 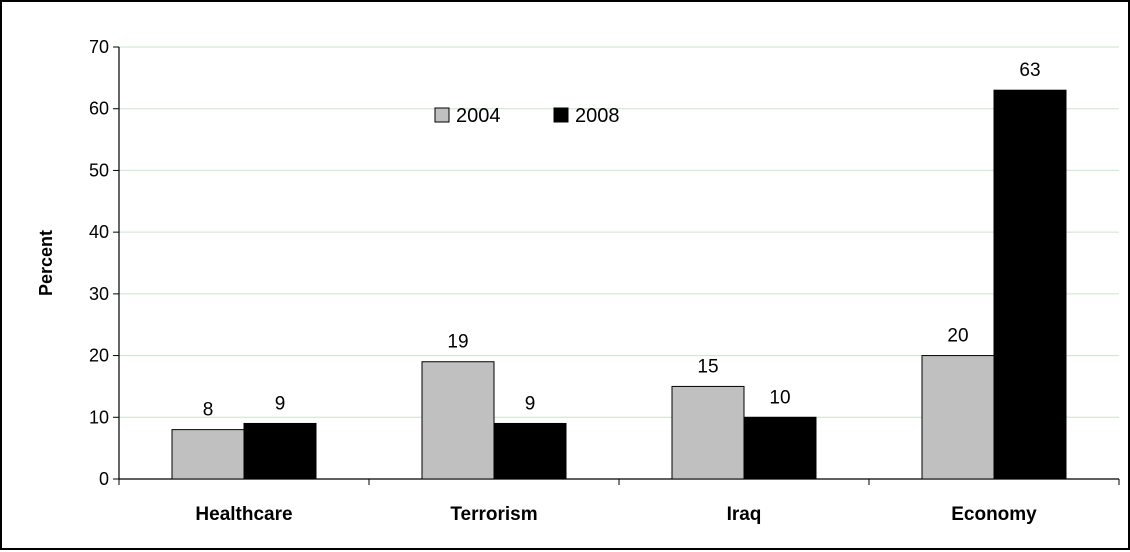 I want to click on y-tick-label: 30, so click(x=99, y=294).